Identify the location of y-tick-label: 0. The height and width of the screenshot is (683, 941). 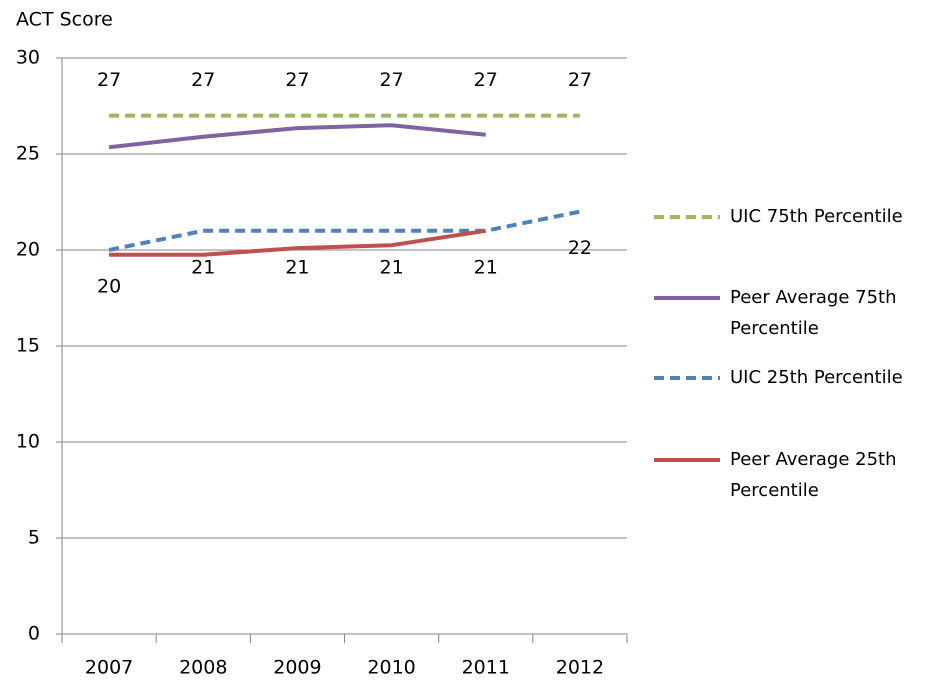
(34, 634).